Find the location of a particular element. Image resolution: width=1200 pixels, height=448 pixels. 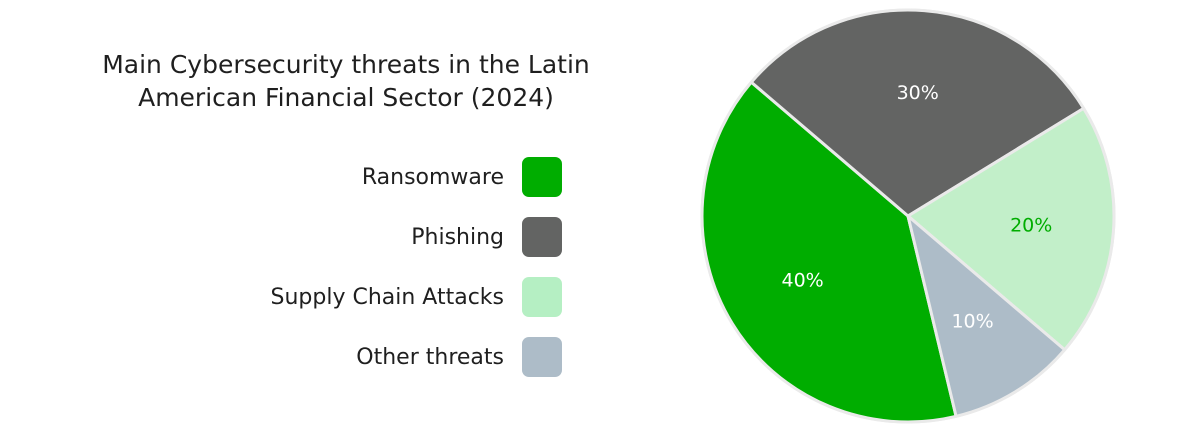

legend-item-supply-chain-attacks: Supply Chain Attacks is located at coordinates (371, 297).